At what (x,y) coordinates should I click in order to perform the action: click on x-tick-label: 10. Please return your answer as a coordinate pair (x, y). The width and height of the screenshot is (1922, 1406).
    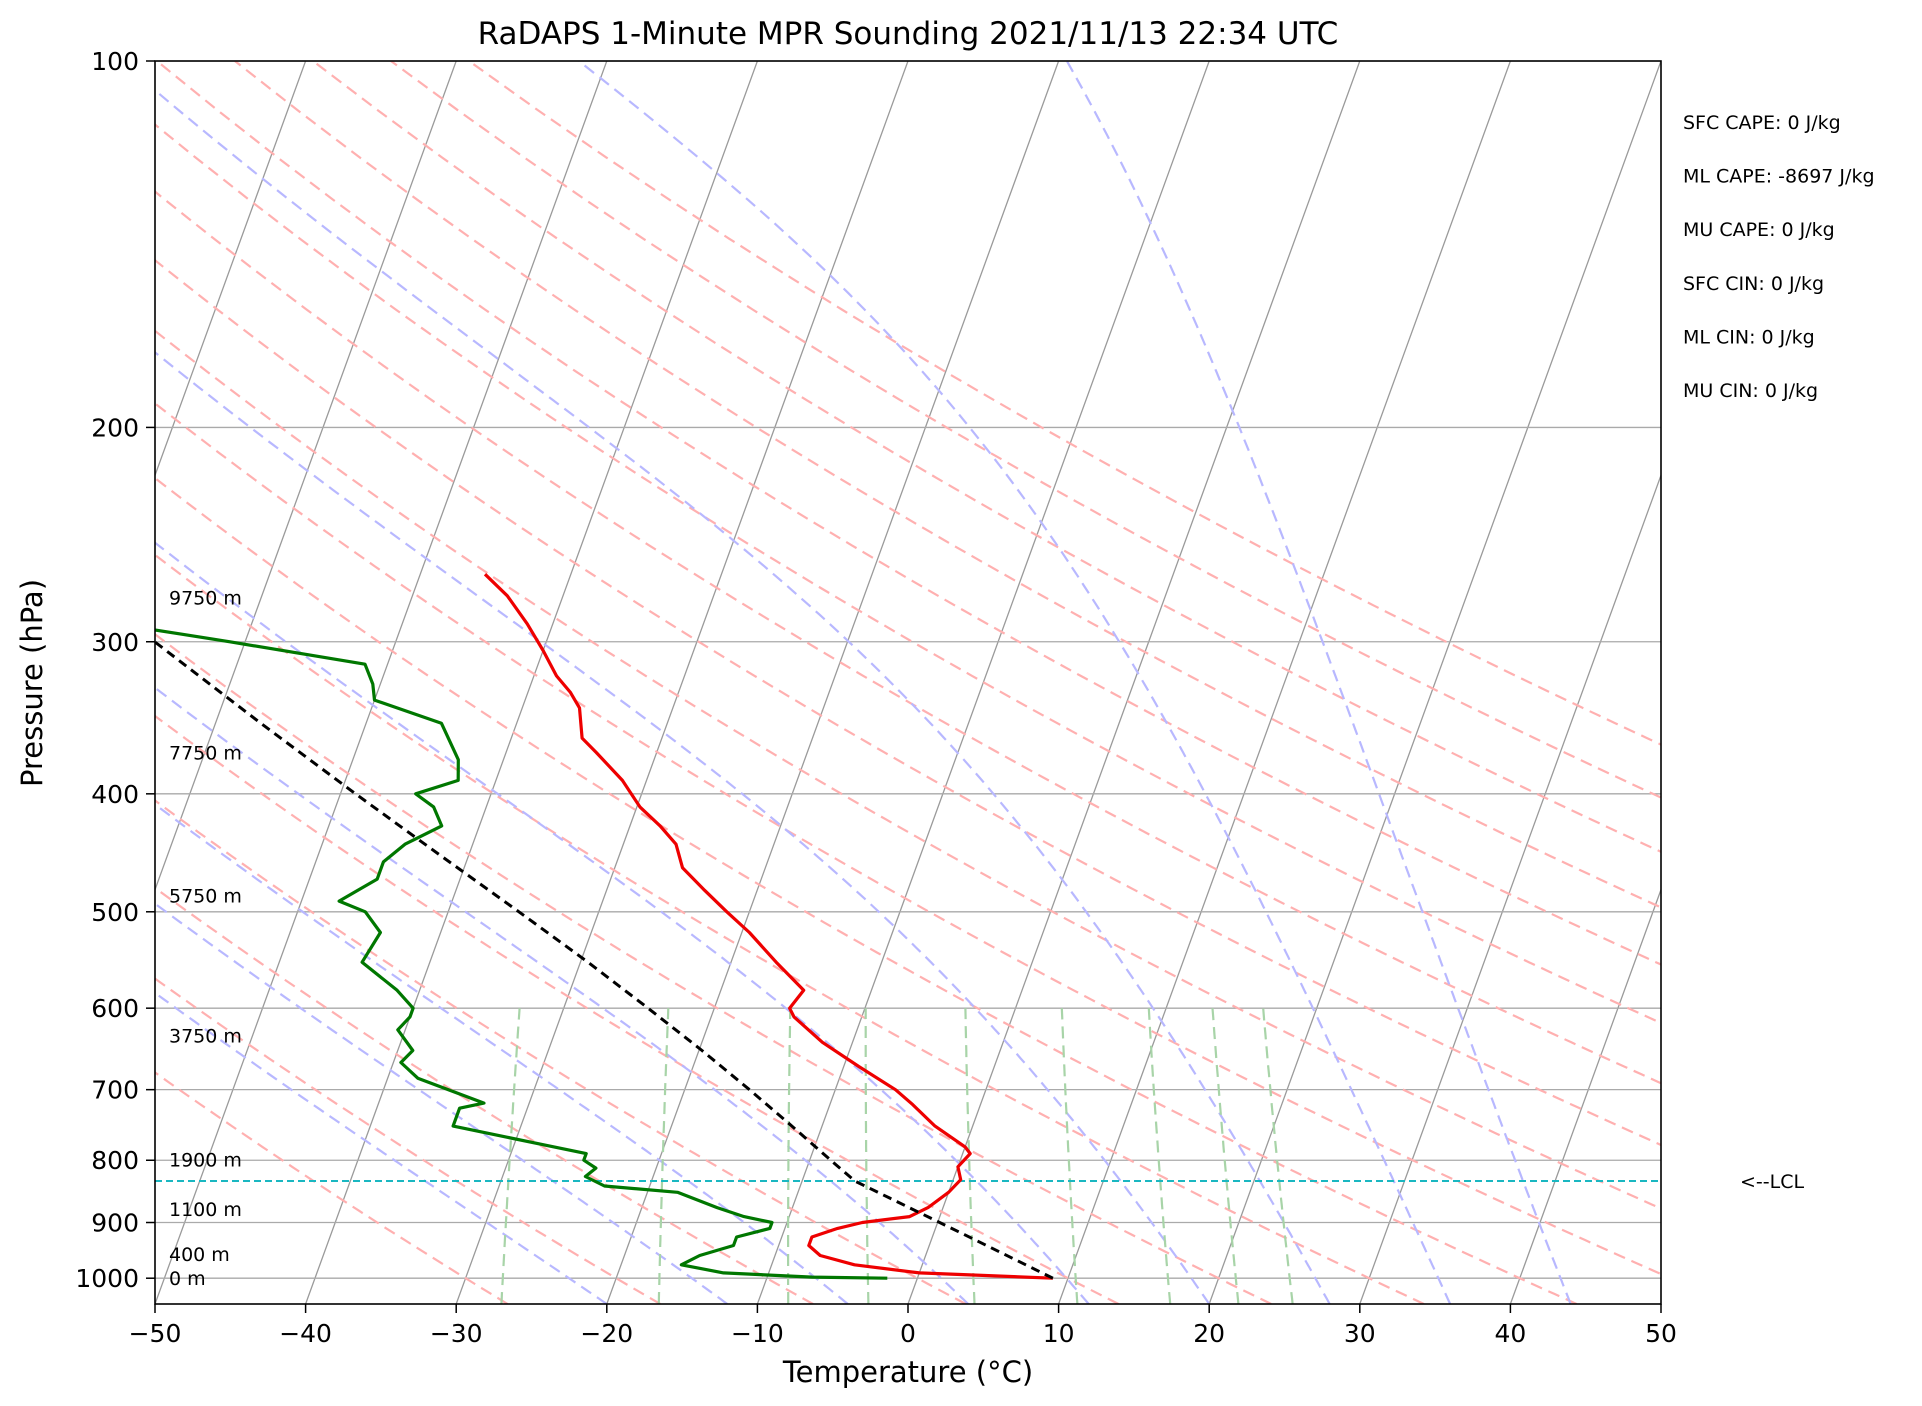
    Looking at the image, I should click on (1059, 1333).